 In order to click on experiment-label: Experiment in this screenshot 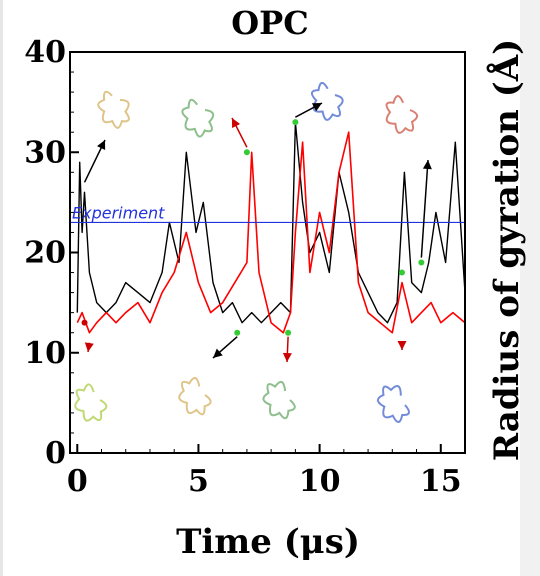, I will do `click(118, 212)`.